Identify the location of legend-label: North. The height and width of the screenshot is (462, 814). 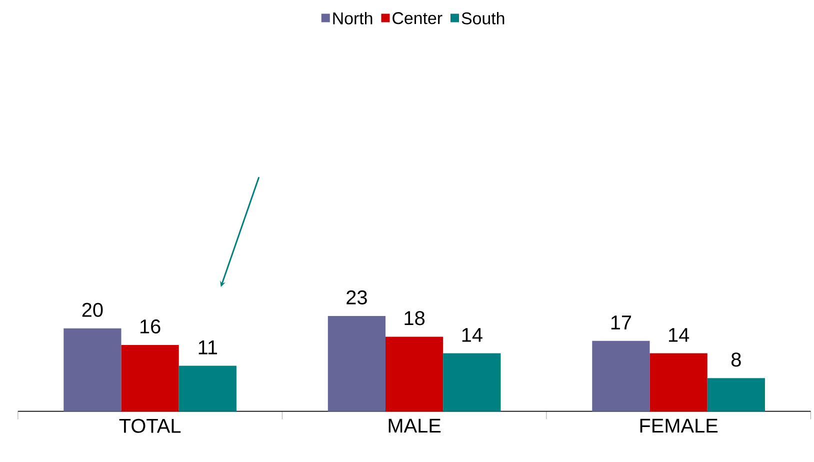
(352, 18).